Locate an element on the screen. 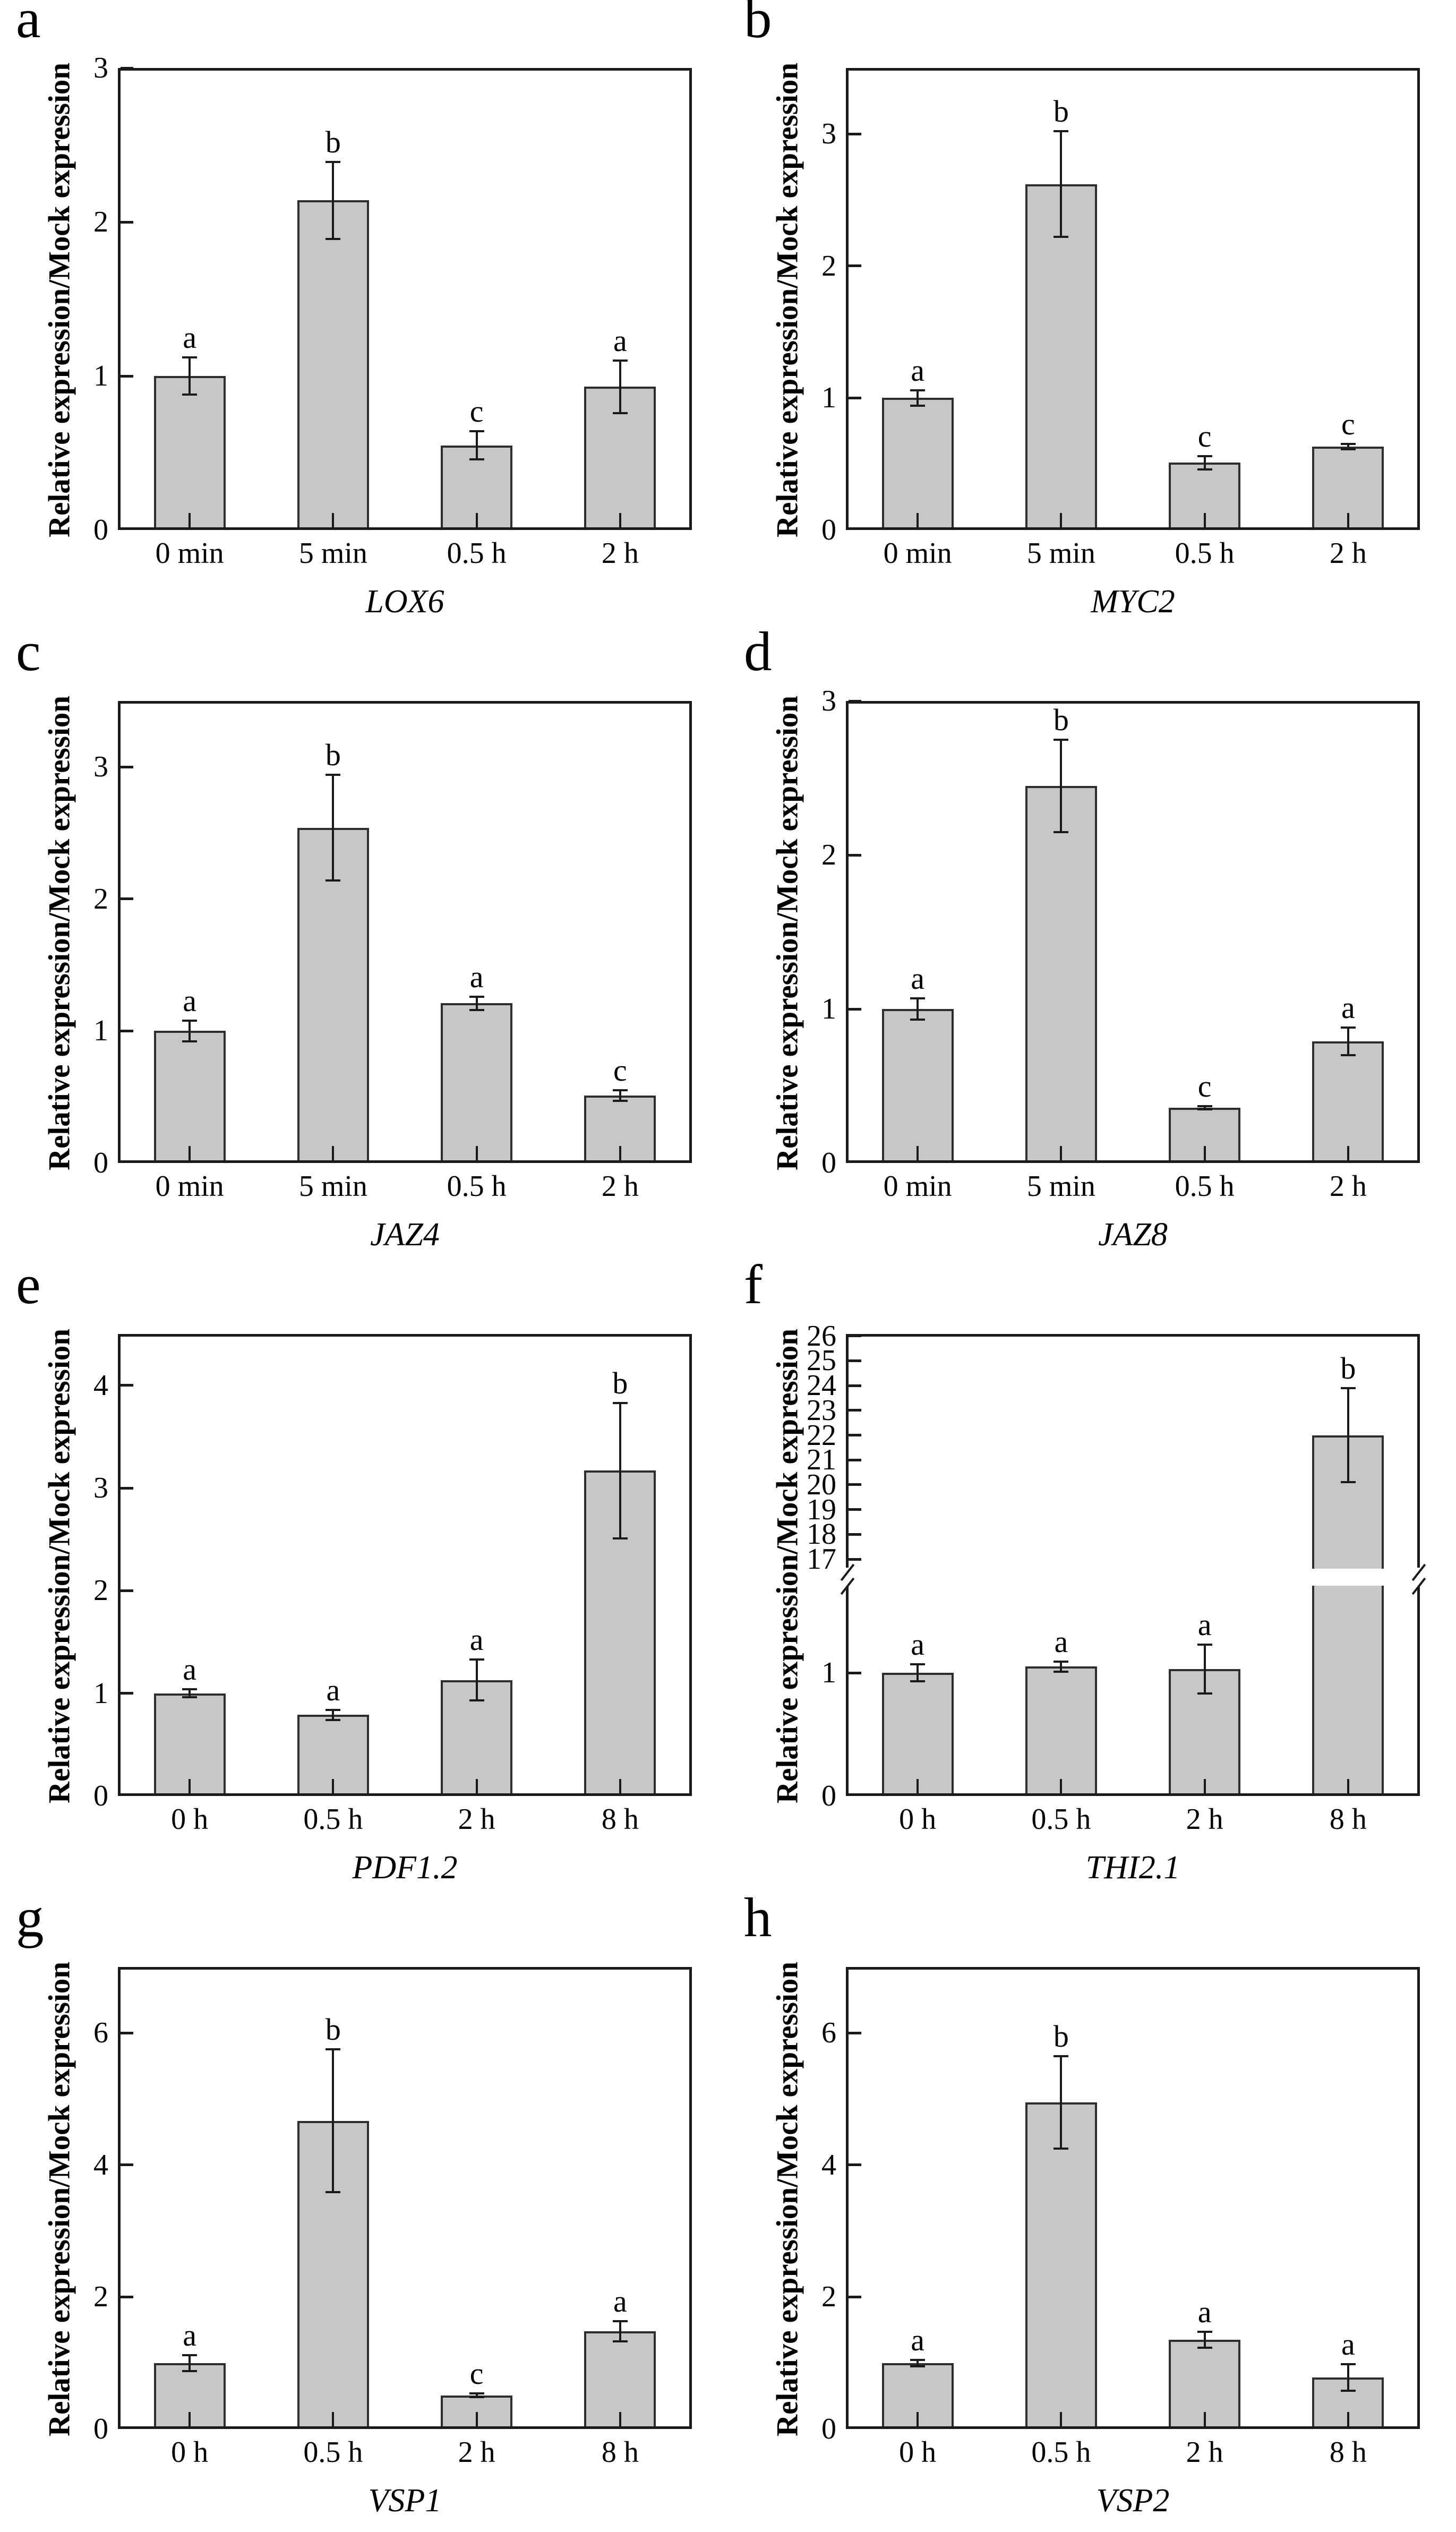 This screenshot has width=1456, height=2532. y-tick-label: 25 is located at coordinates (821, 1361).